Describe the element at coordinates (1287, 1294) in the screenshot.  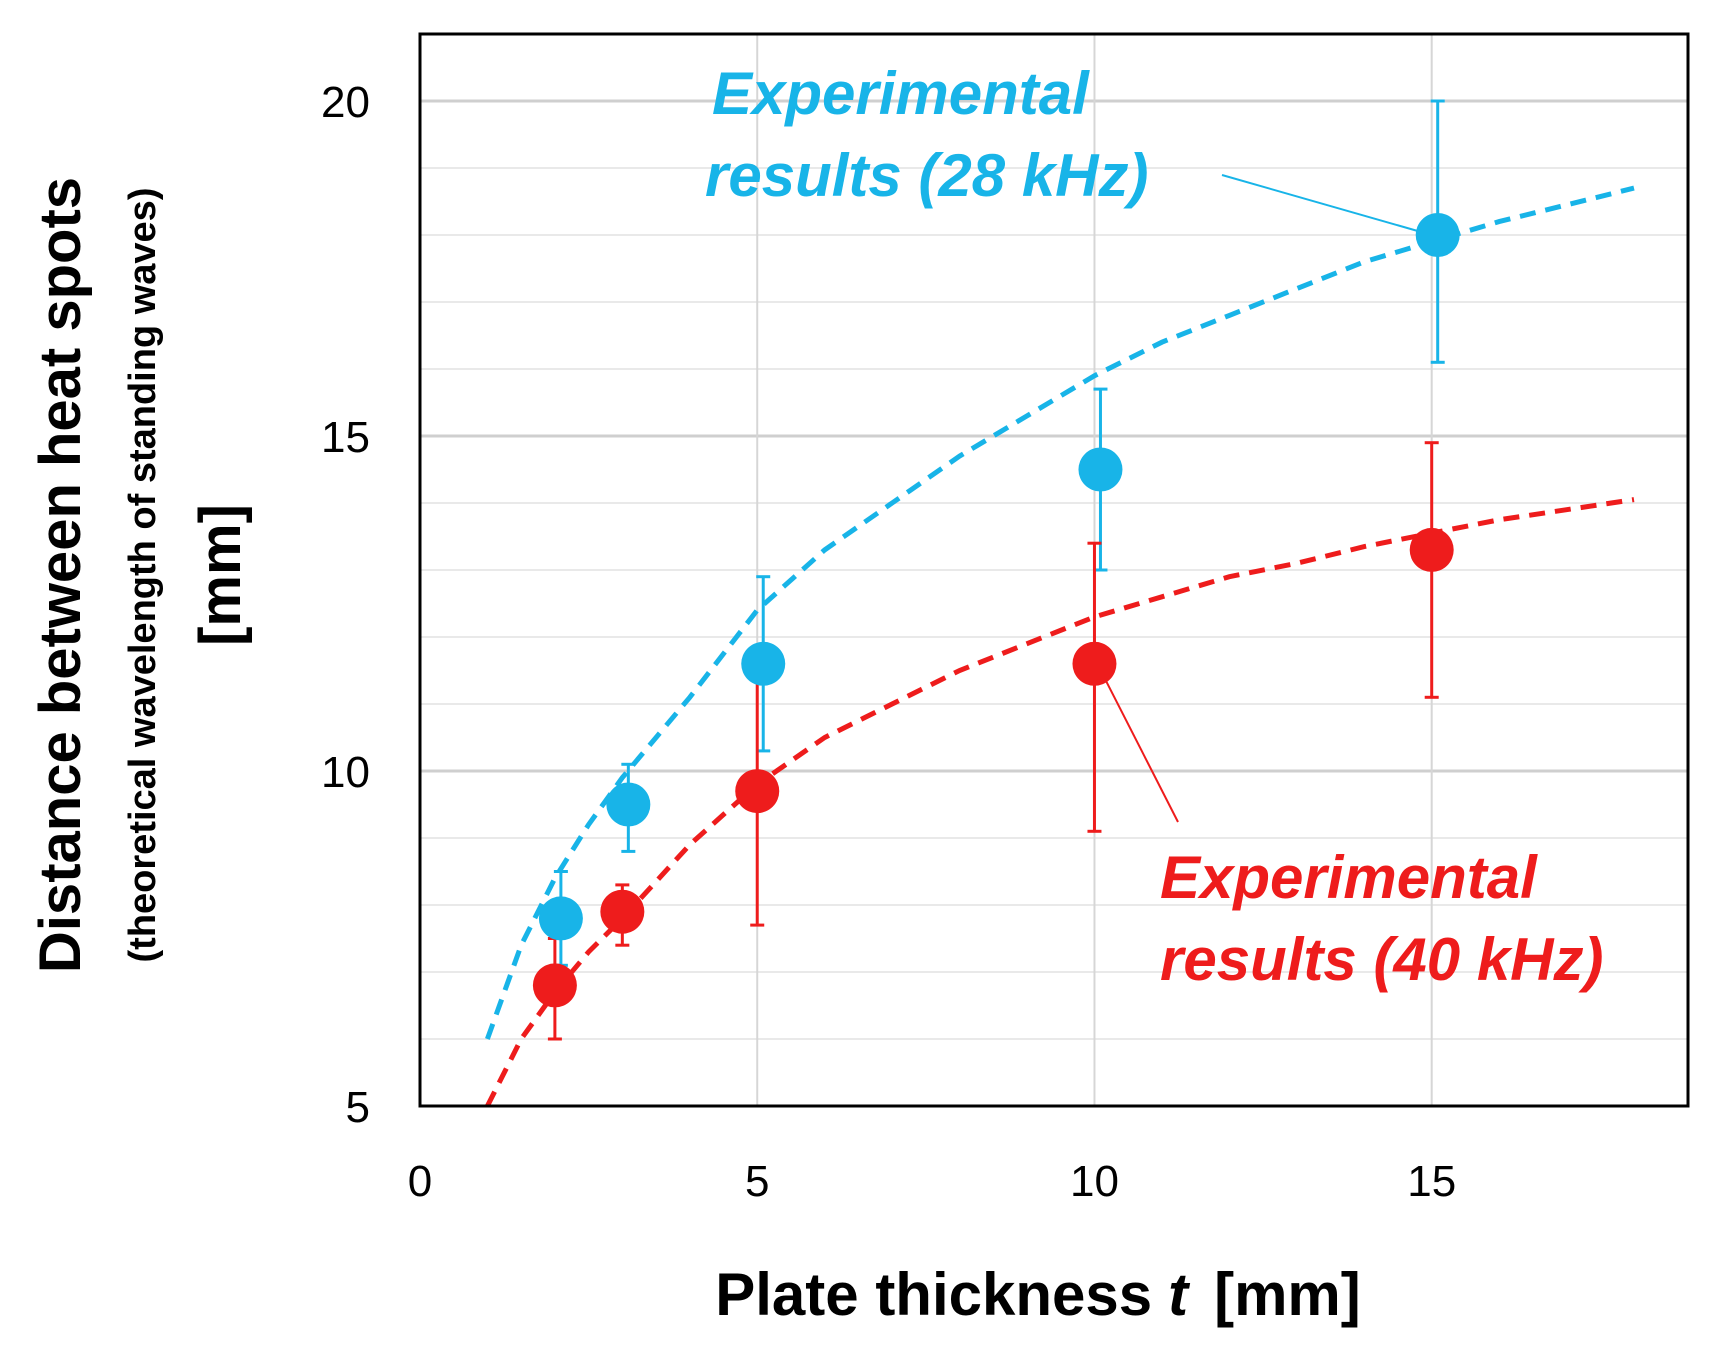
I see `x-axis-label-unit: [mm]` at that location.